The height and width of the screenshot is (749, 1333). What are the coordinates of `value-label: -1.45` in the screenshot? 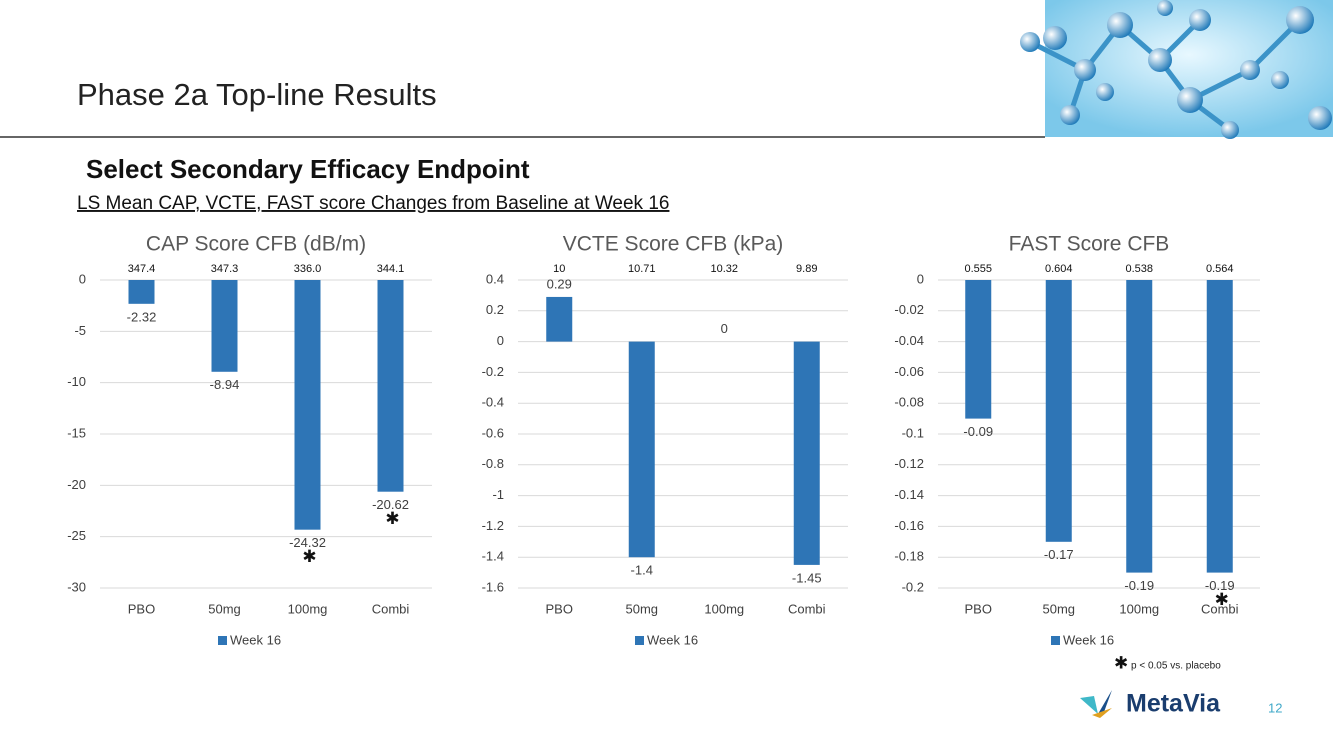 It's located at (807, 577).